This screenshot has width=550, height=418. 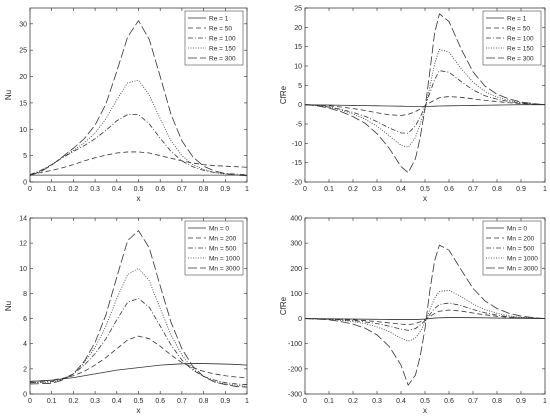 I want to click on y-tick-label: 15, so click(x=23, y=103).